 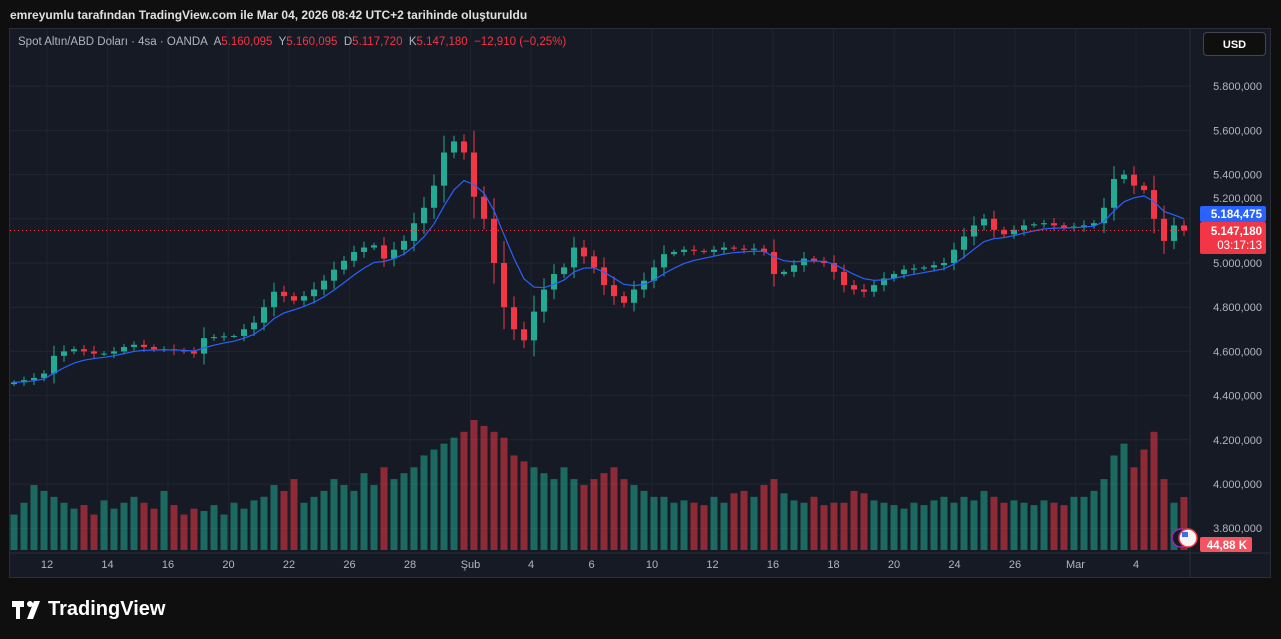 I want to click on y-tick-label: 4.400,000, so click(x=1237, y=397).